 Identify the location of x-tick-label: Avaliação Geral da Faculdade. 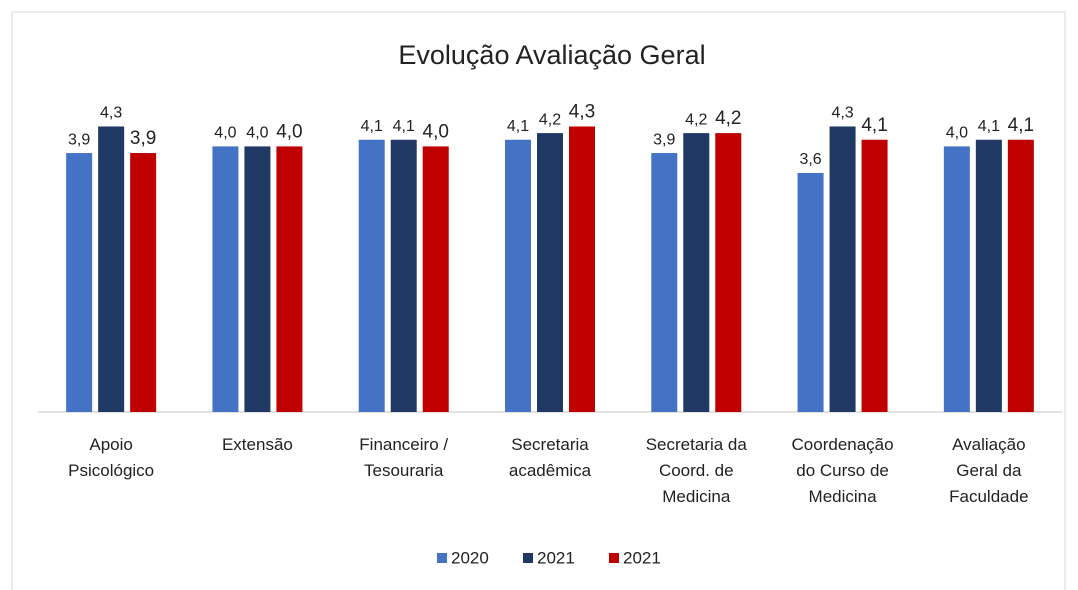
(989, 470).